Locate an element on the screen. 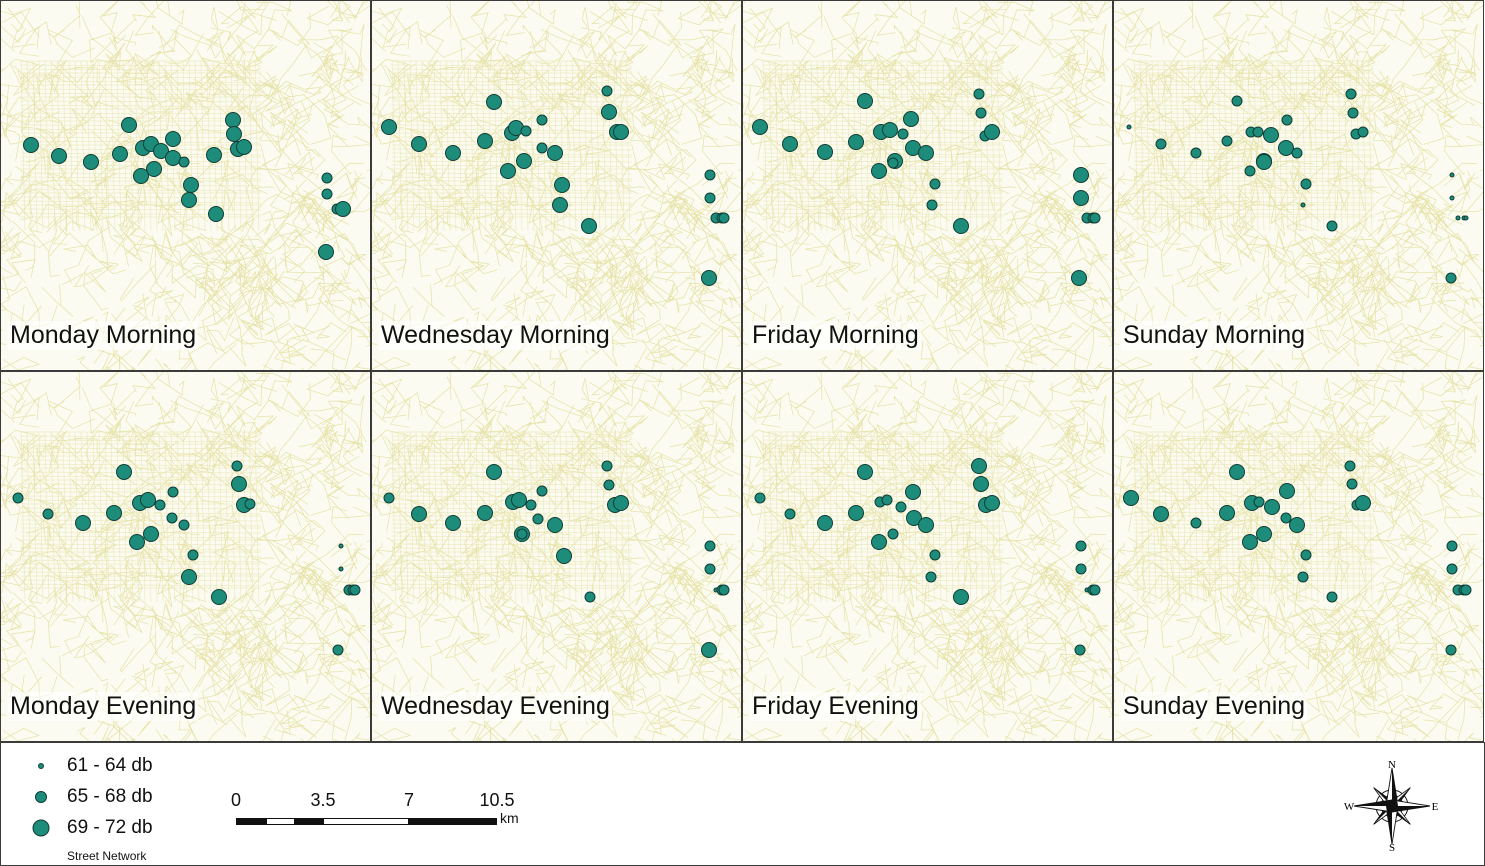  legend-label-medium: 65 - 68 db is located at coordinates (110, 796).